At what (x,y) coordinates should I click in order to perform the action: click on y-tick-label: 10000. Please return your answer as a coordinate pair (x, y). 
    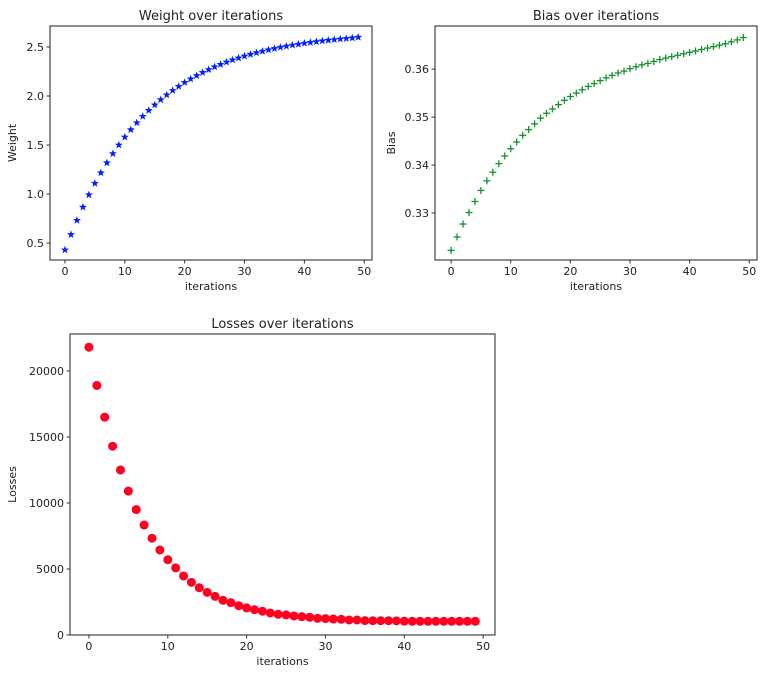
    Looking at the image, I should click on (46, 503).